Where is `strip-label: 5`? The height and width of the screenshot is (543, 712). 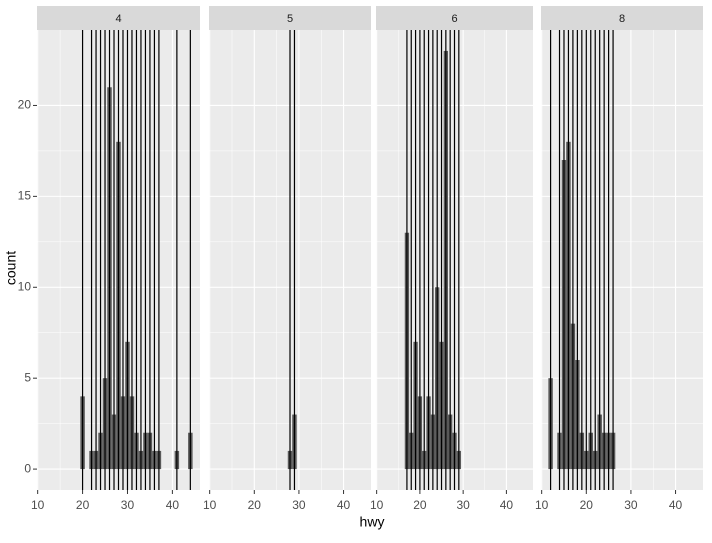 strip-label: 5 is located at coordinates (290, 19).